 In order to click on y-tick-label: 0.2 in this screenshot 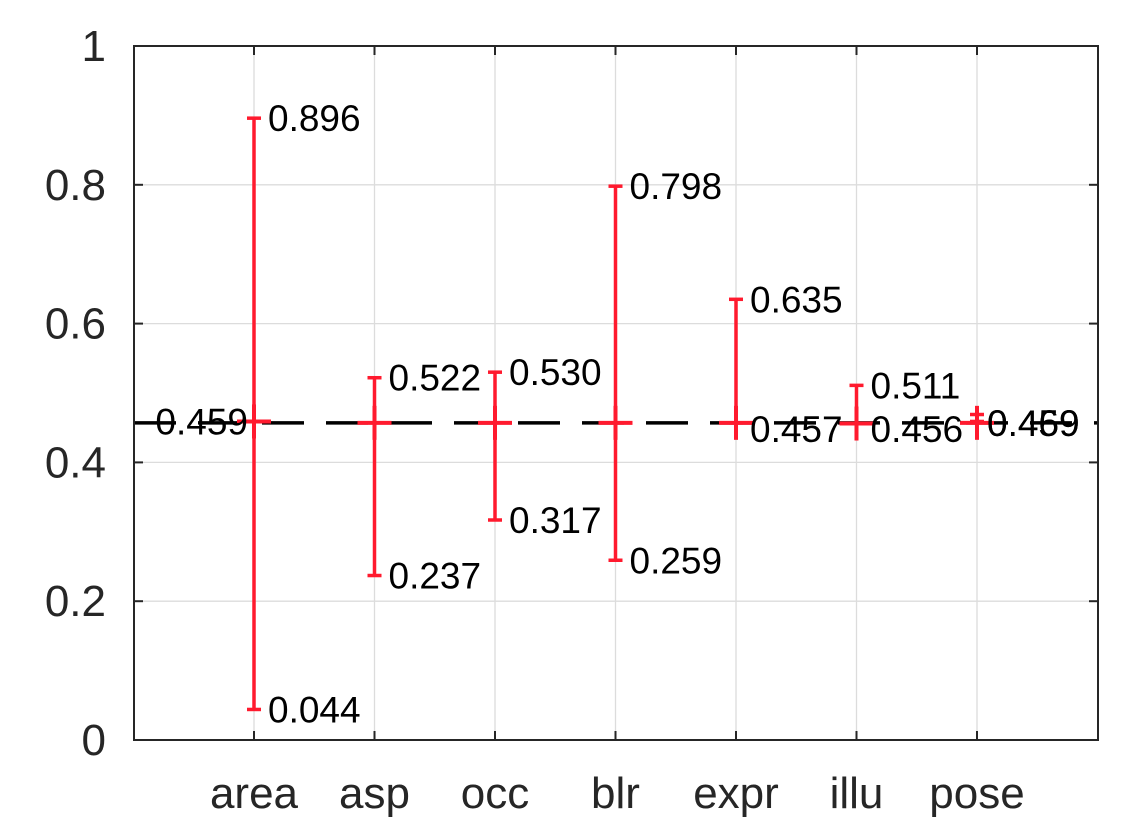, I will do `click(75, 601)`.